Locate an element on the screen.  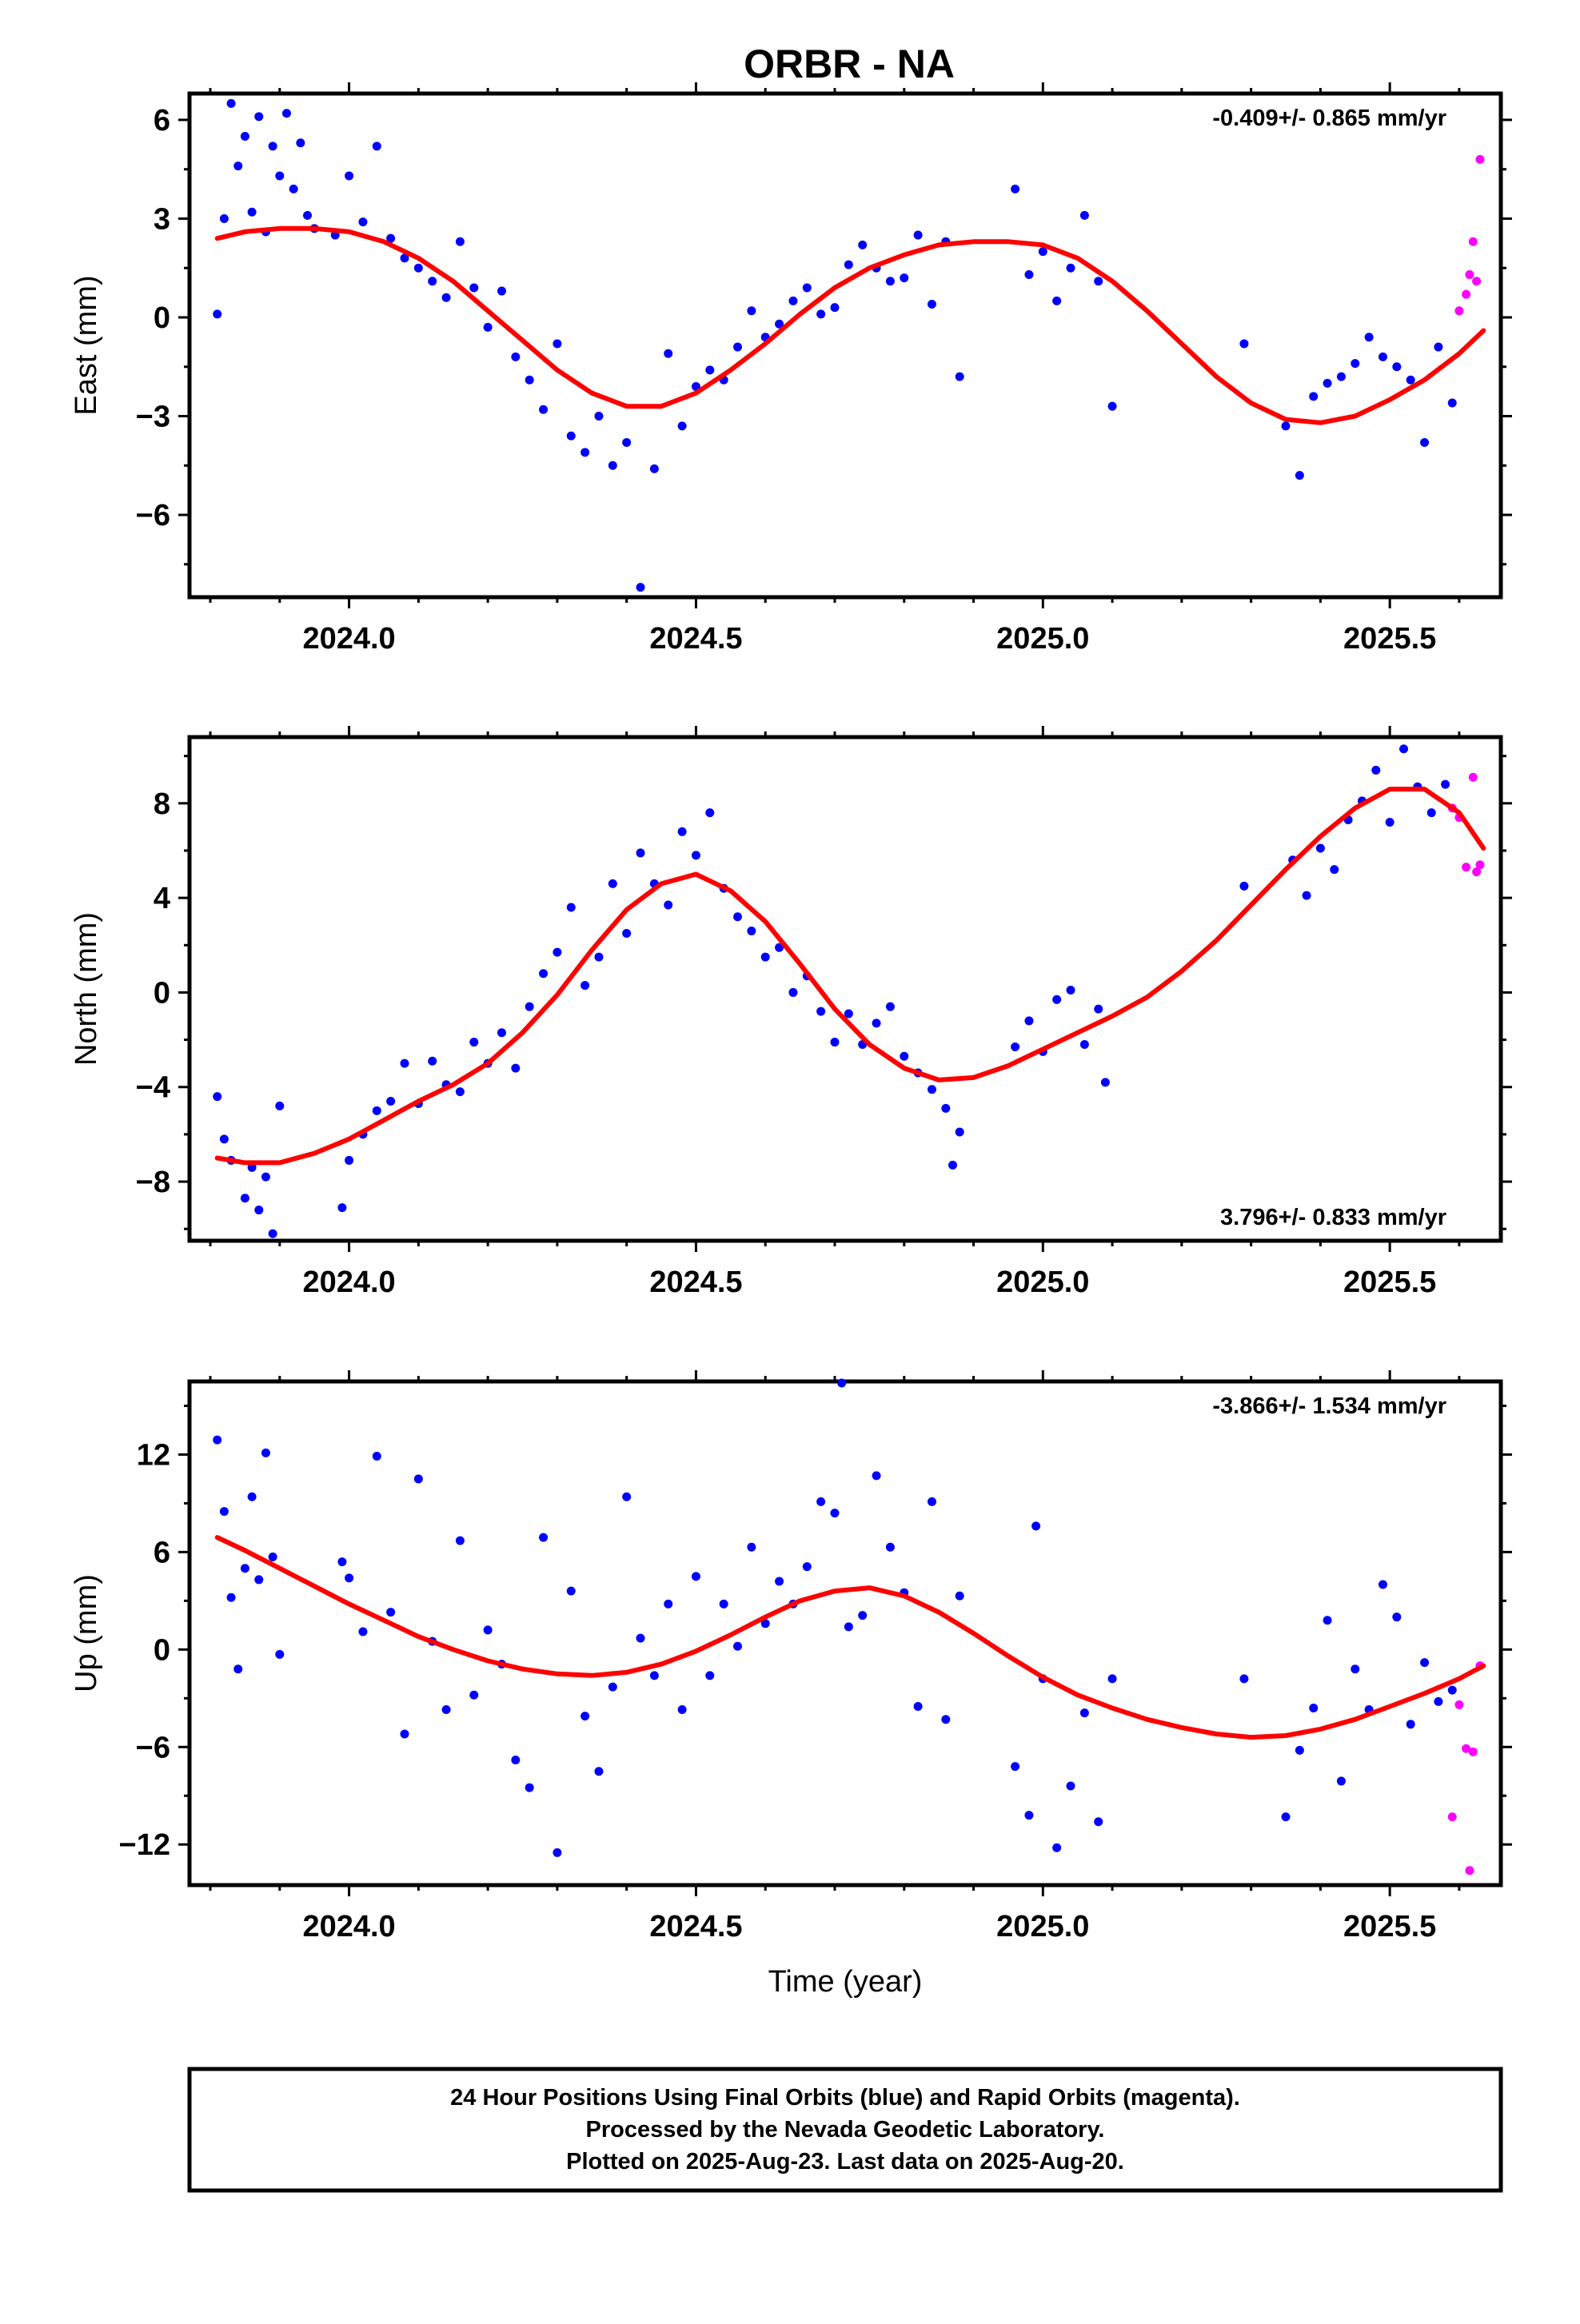
y-tick-label-up: 6 is located at coordinates (162, 1553).